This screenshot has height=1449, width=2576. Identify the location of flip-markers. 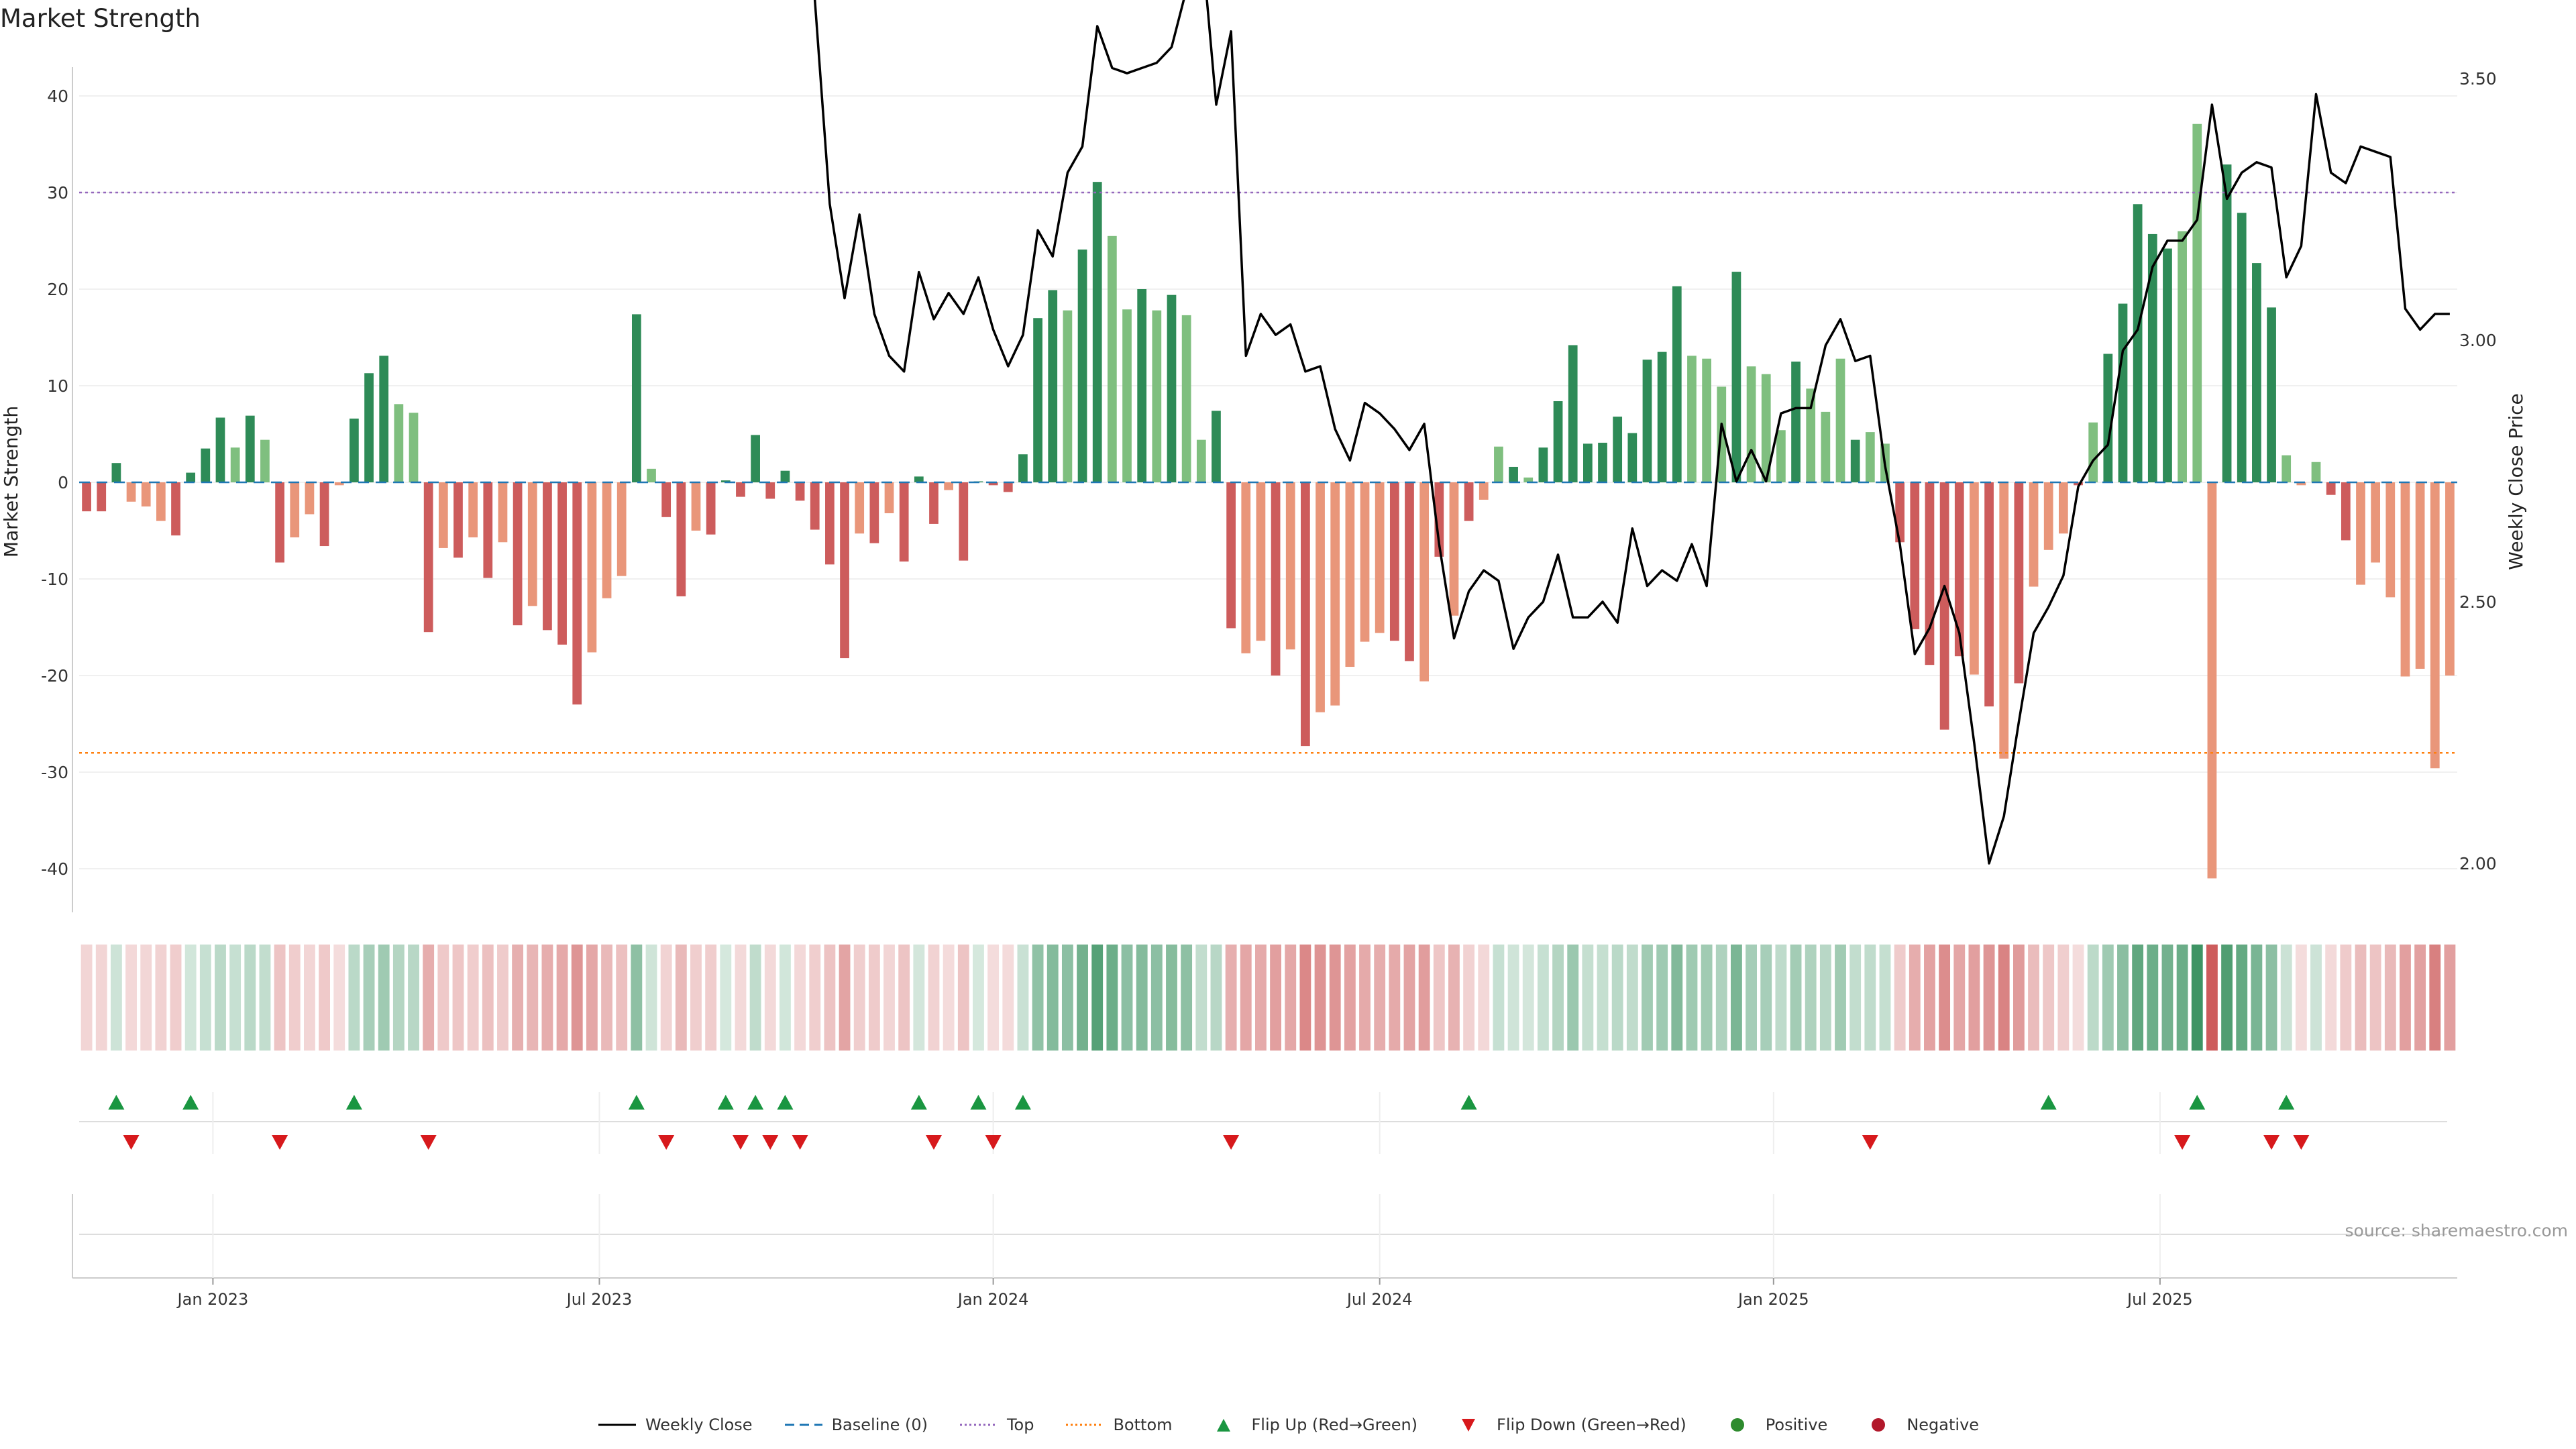
(1263, 1123).